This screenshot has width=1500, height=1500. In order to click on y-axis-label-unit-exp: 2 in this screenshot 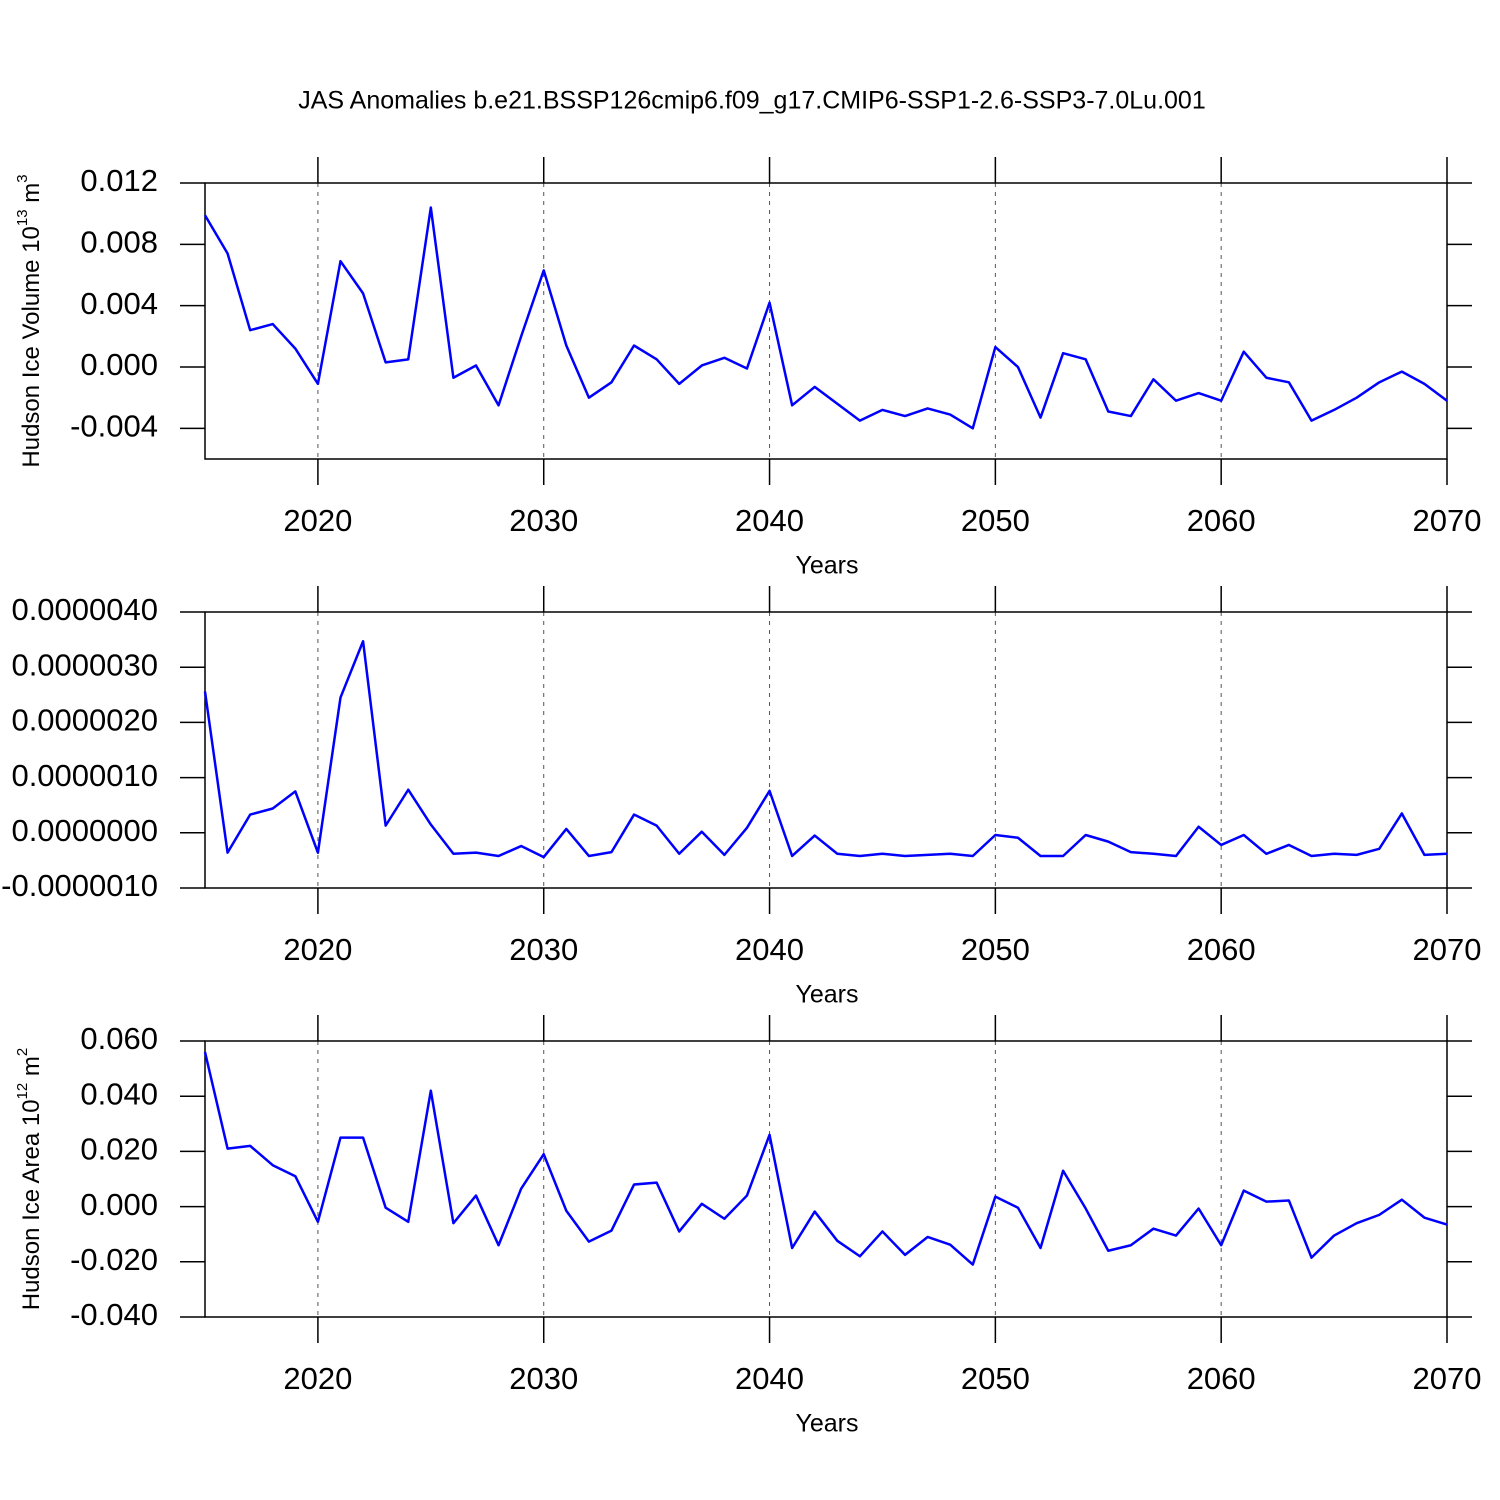, I will do `click(22, 1052)`.